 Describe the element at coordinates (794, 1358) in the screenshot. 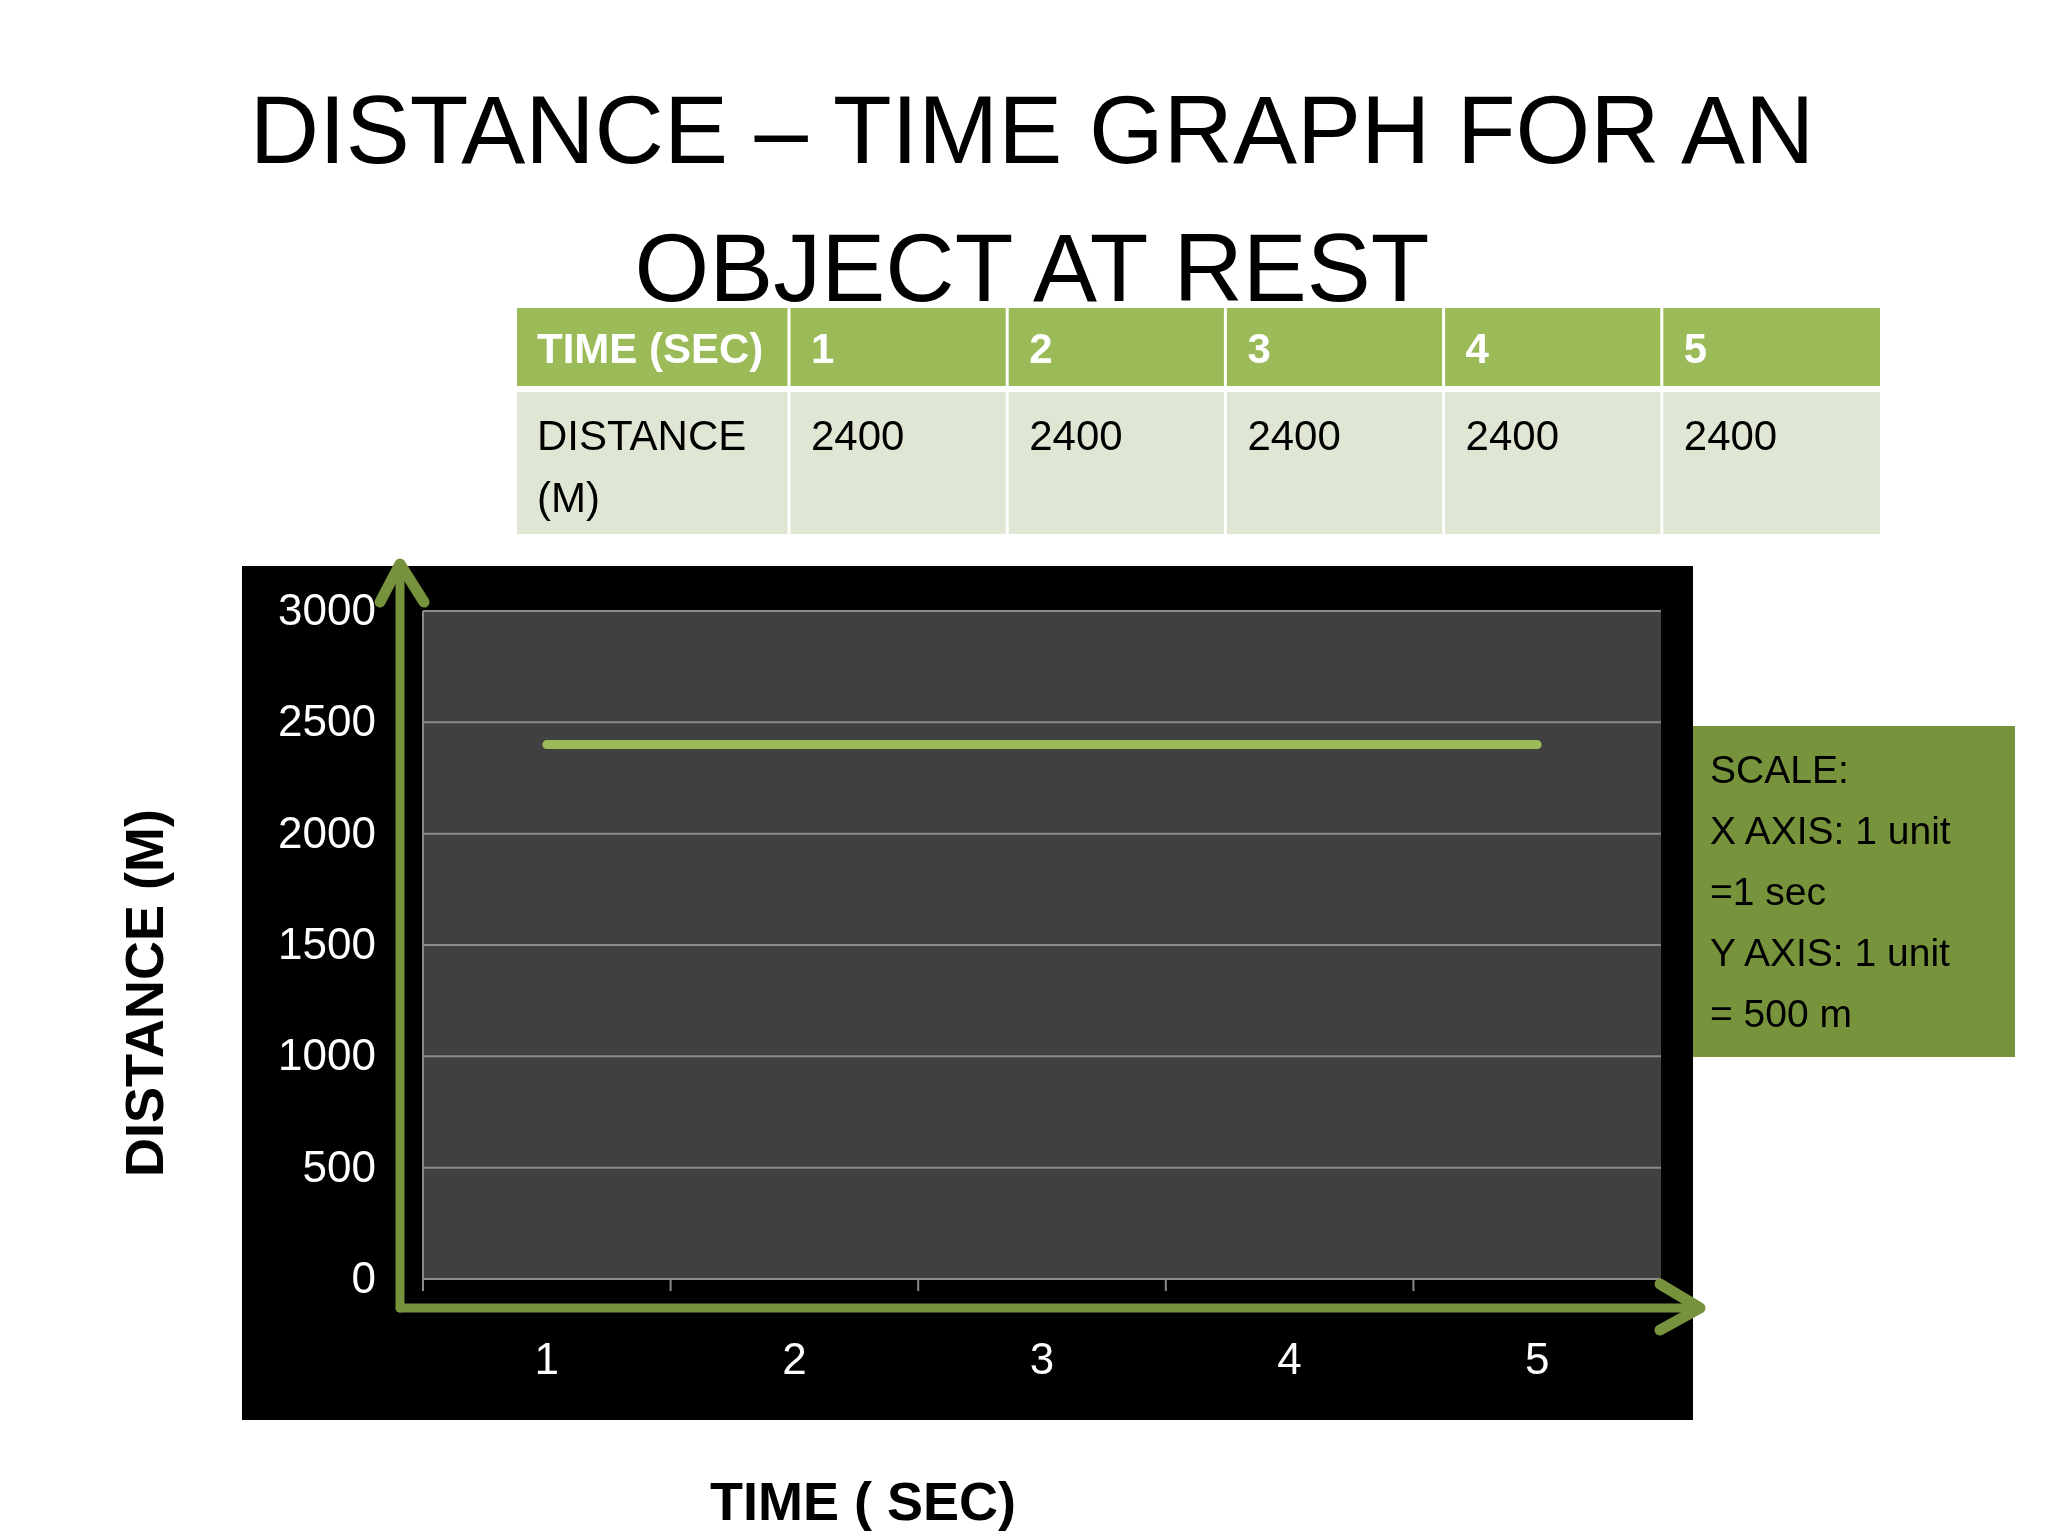

I see `x-tick-label: 2` at that location.